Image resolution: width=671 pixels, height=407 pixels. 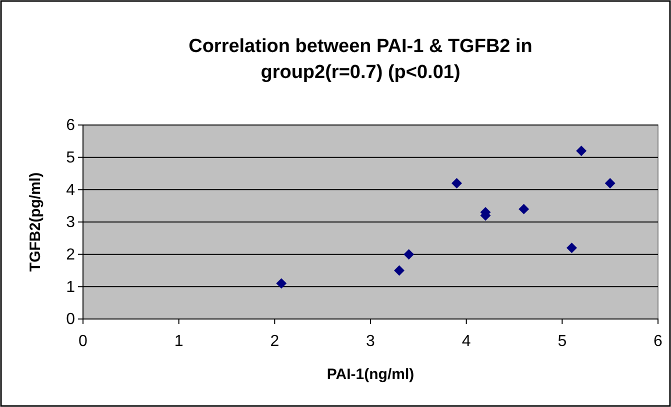 I want to click on y-tick-label: 1, so click(x=71, y=287).